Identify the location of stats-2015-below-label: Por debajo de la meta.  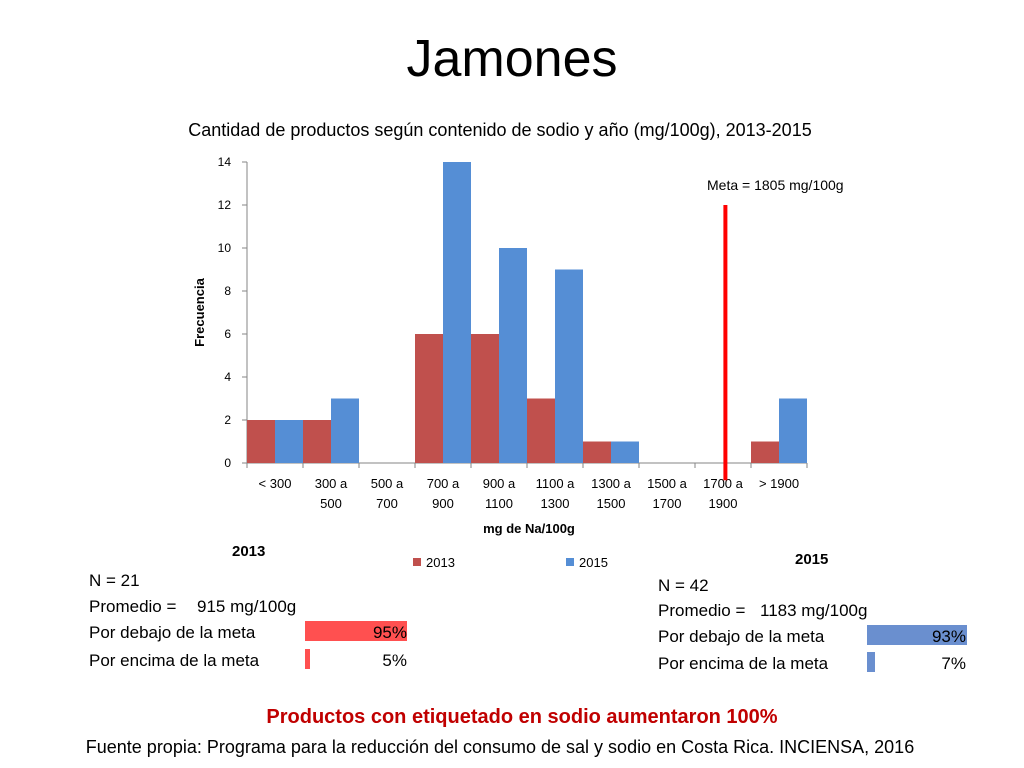
(741, 636).